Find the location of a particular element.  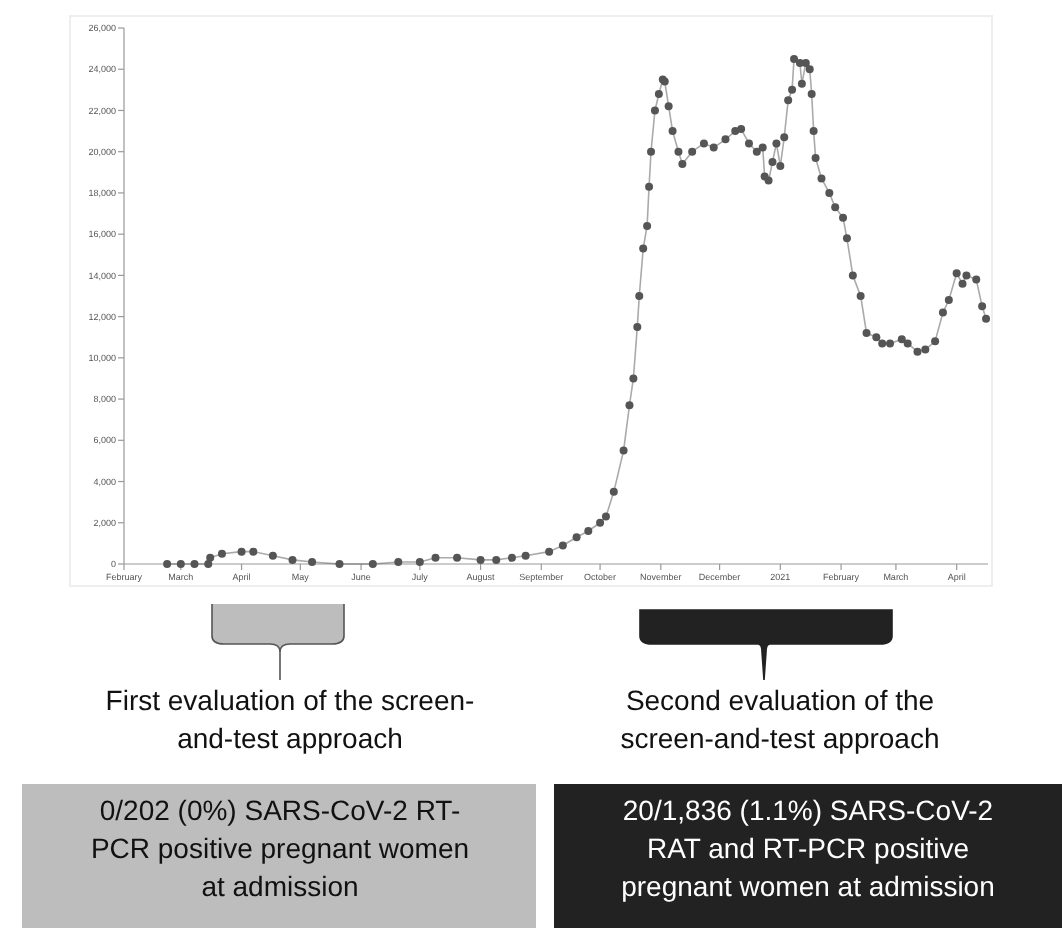

text: First evaluation of the screen- and-test approach is located at coordinates (290, 719).